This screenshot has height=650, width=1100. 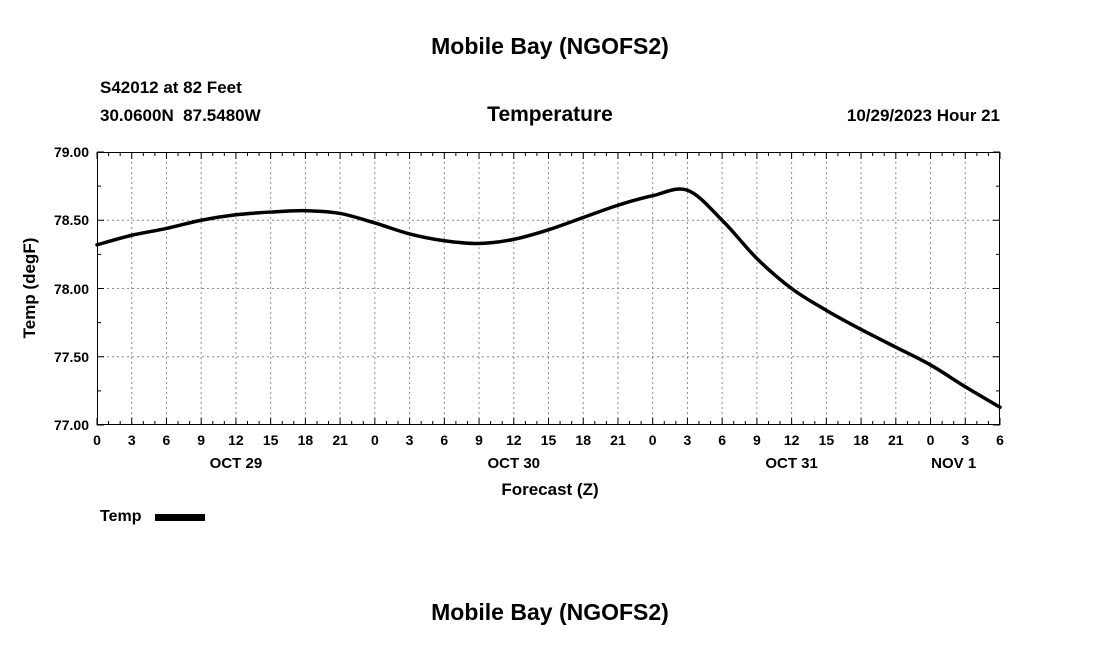 I want to click on station-coordinates: 30.0600N 87.5480W, so click(x=180, y=115).